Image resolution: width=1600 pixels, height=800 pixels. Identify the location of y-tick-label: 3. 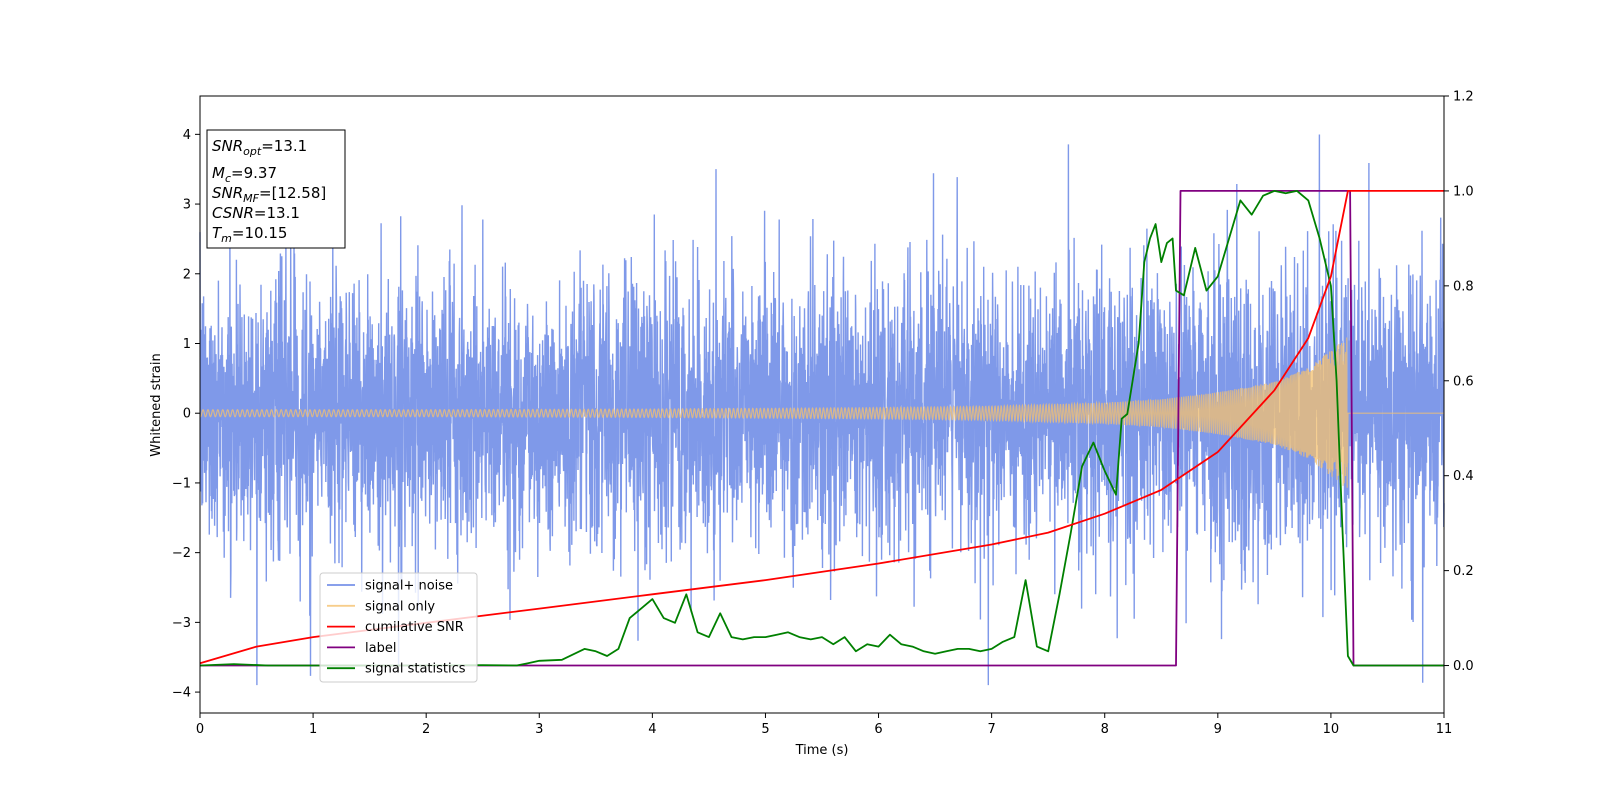
(187, 205).